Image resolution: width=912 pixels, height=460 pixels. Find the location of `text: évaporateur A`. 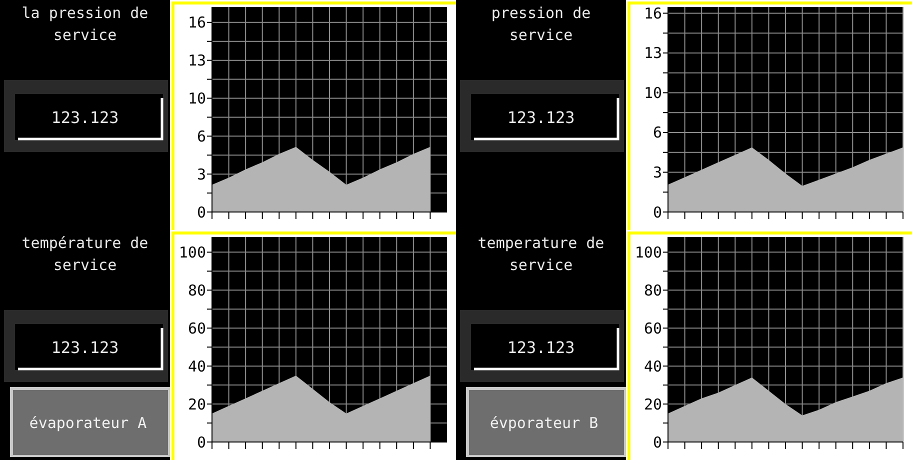

text: évaporateur A is located at coordinates (88, 423).